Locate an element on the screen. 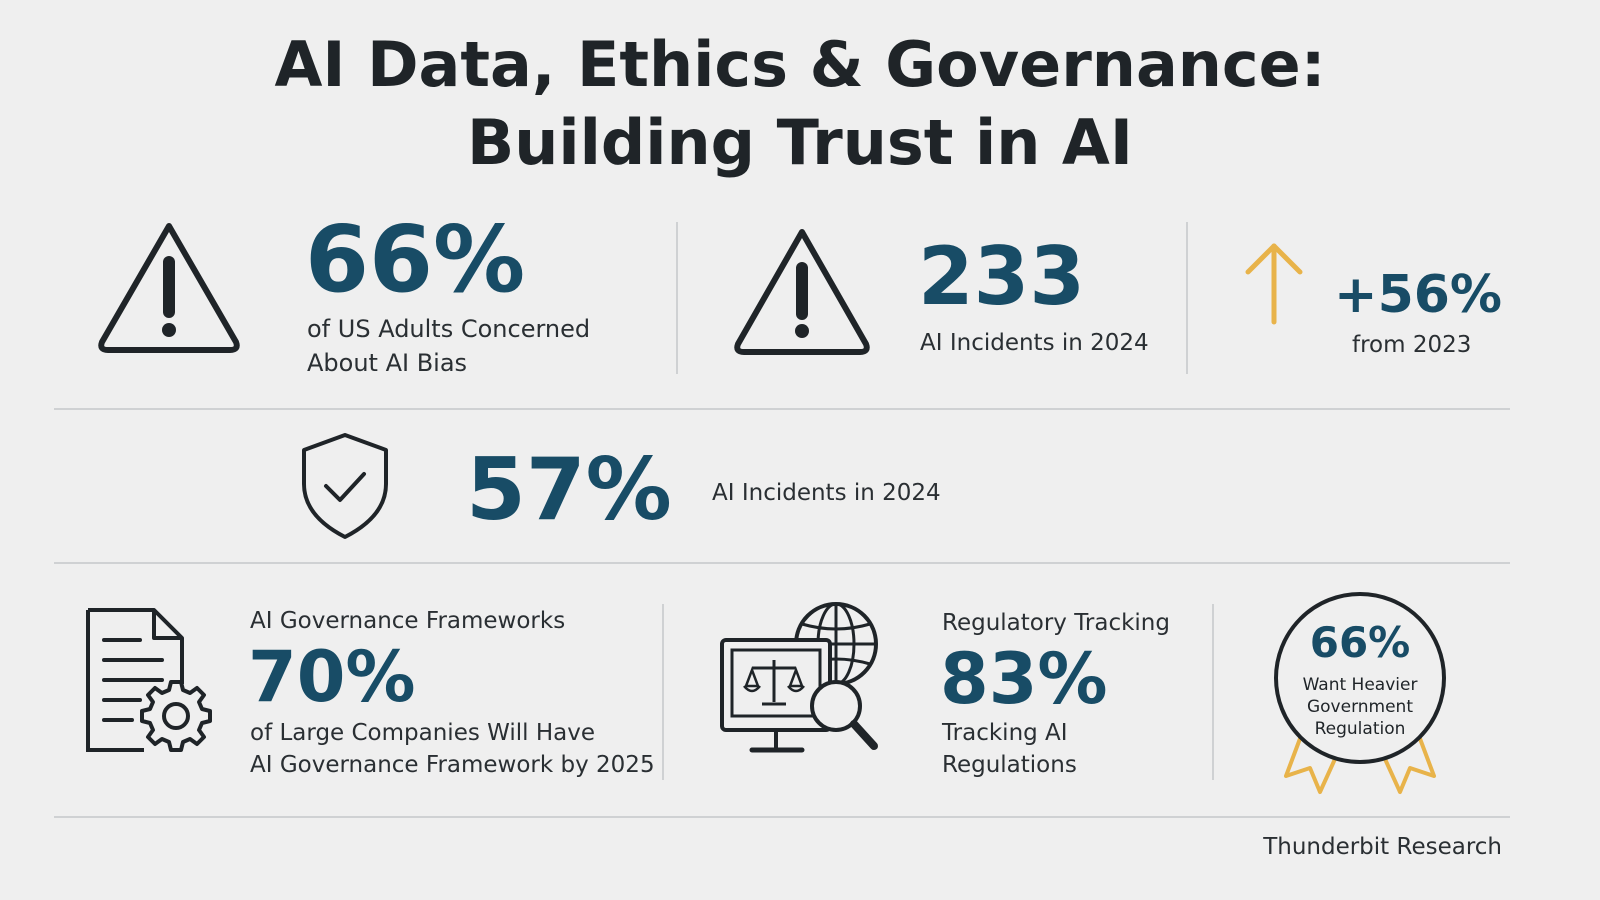 This screenshot has width=1600, height=900. growth-stat-label: from 2023 is located at coordinates (1412, 345).